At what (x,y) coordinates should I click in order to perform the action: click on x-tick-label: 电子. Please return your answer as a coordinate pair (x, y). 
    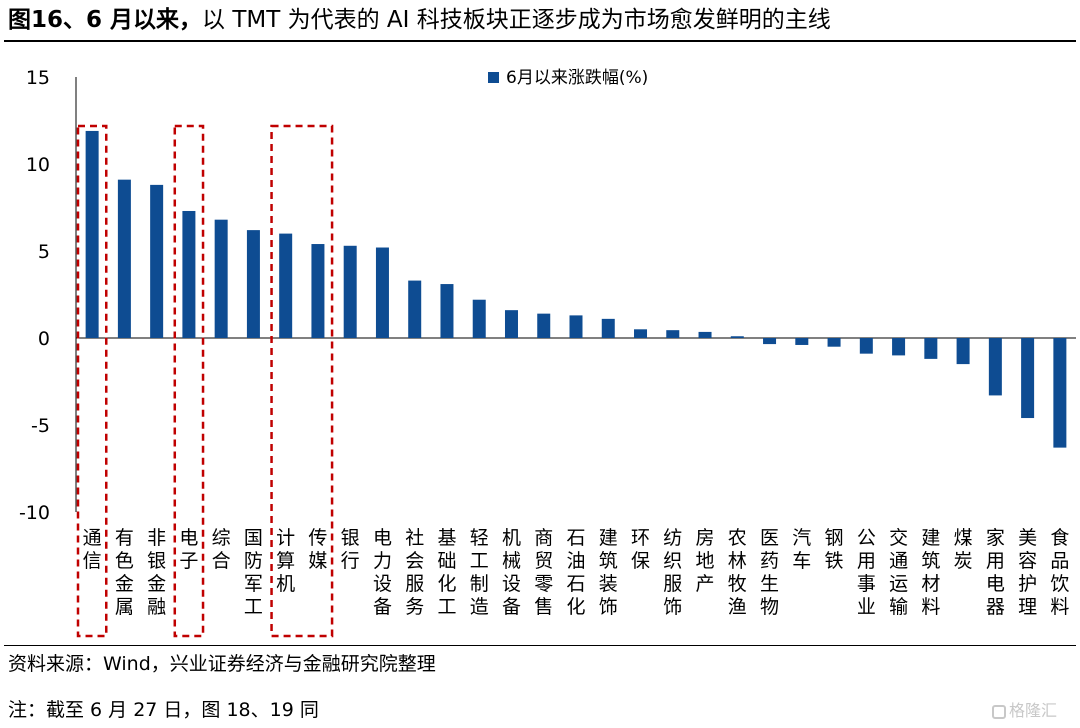
    Looking at the image, I should click on (188, 549).